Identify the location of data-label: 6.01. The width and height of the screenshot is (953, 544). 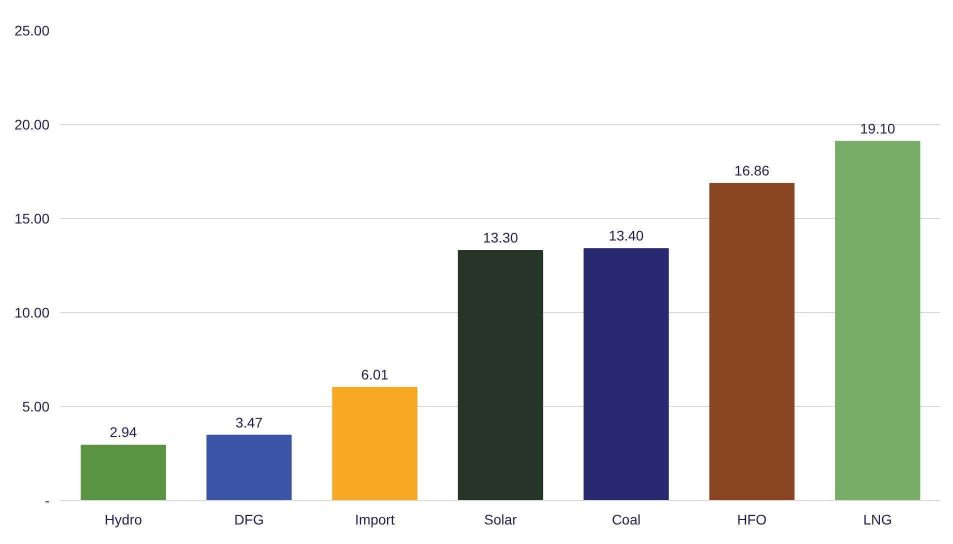
(375, 374).